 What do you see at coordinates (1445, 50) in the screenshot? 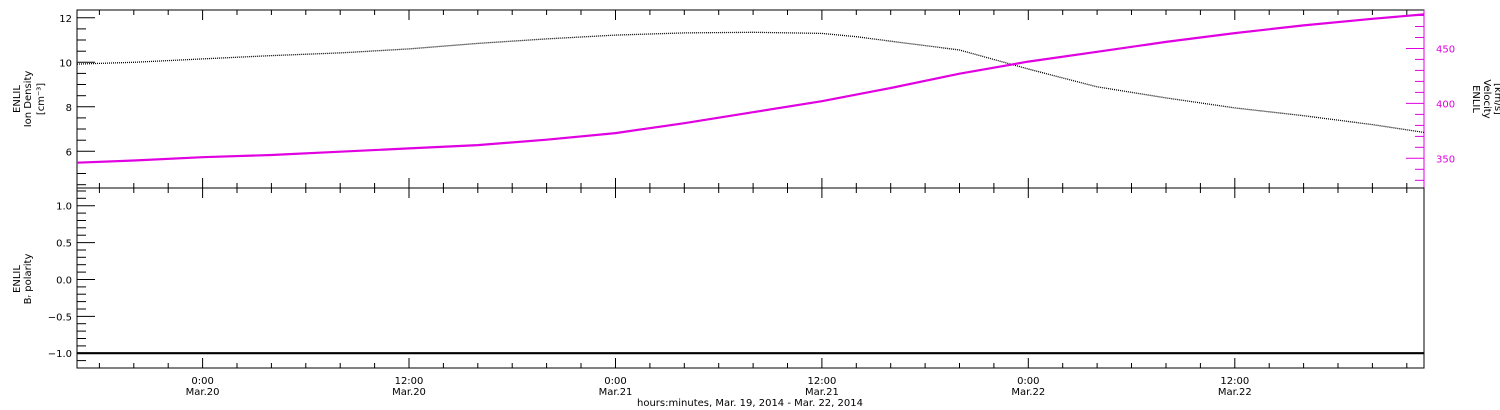
I see `velocity-y-tick-label: 450` at bounding box center [1445, 50].